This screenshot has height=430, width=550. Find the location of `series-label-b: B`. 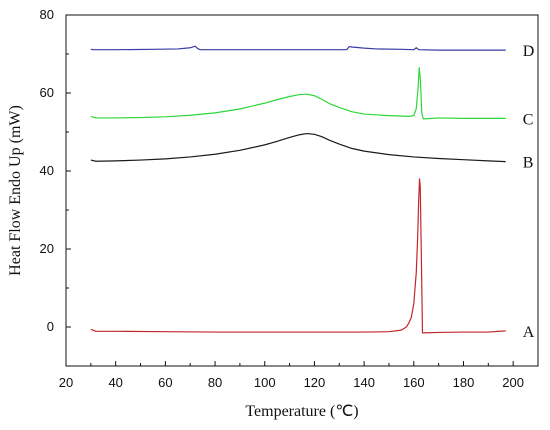

series-label-b: B is located at coordinates (528, 163).